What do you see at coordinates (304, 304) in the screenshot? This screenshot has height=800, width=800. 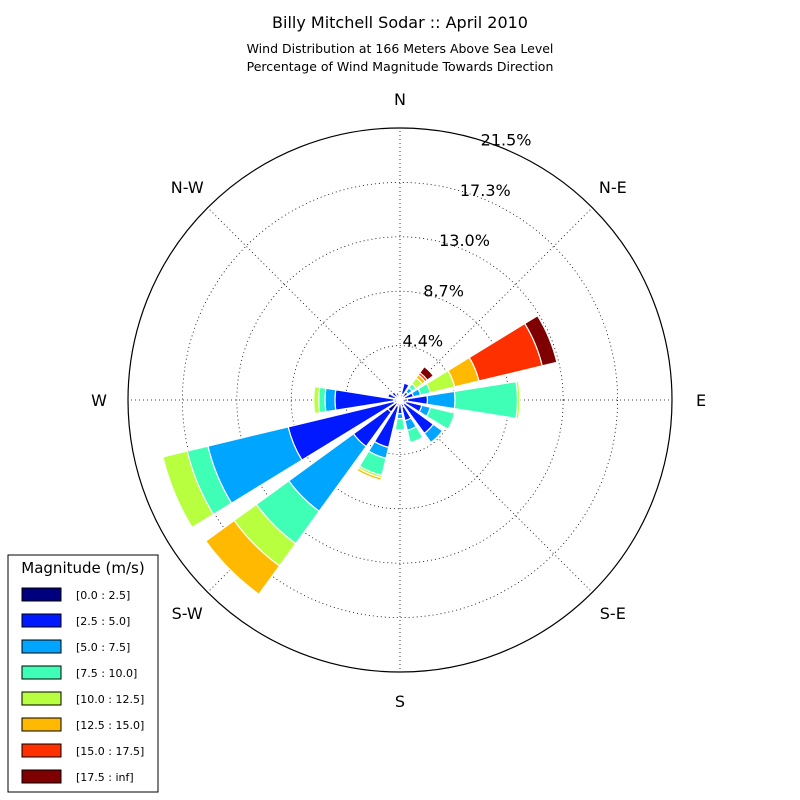 I see `spoke-n-w` at bounding box center [304, 304].